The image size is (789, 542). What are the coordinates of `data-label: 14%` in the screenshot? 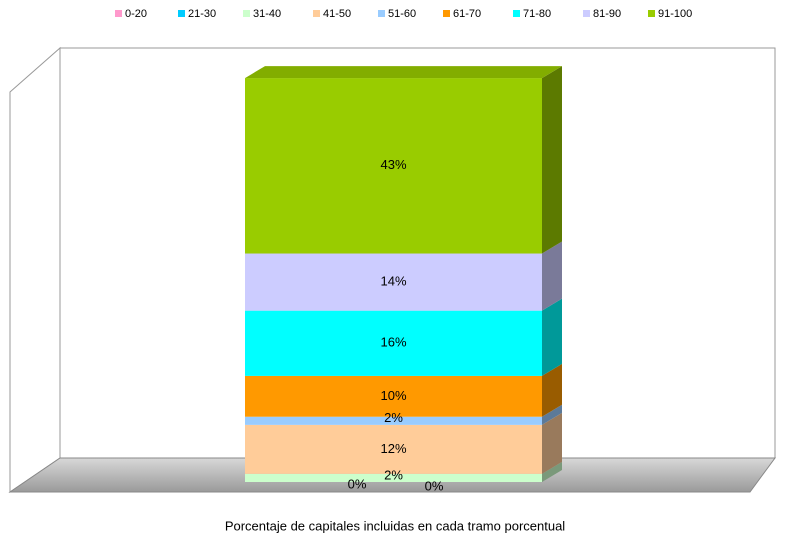 It's located at (393, 281).